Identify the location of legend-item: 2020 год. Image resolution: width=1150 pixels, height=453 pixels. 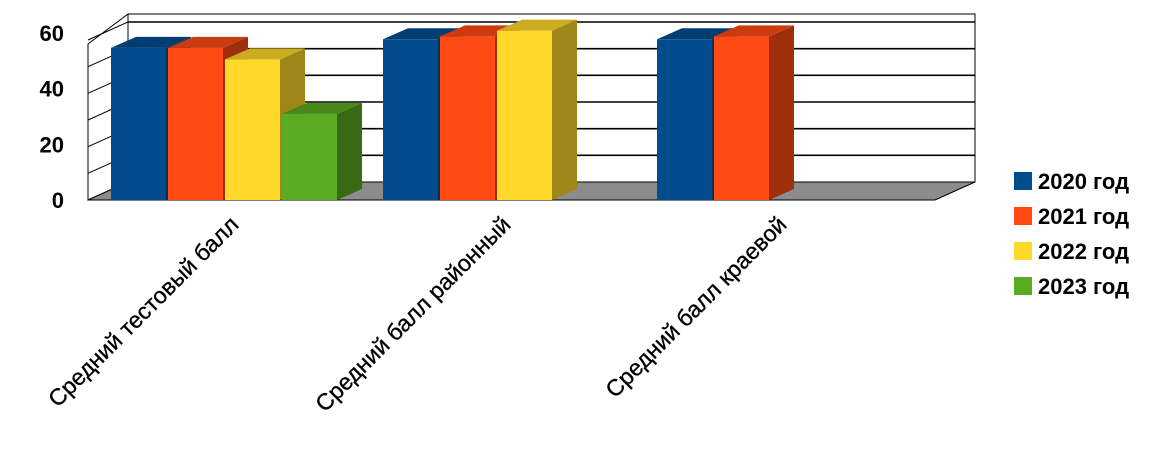
(1071, 181).